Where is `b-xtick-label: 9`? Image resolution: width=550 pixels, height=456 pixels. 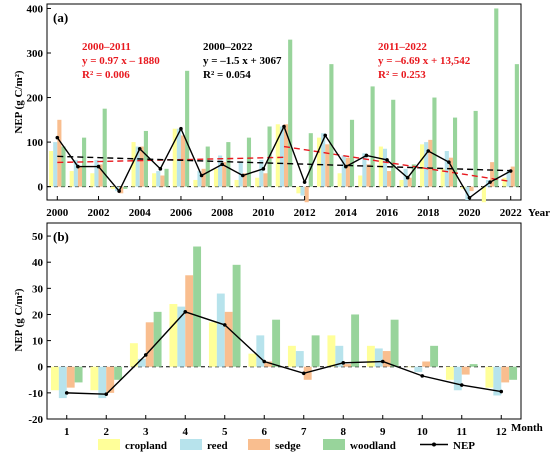
b-xtick-label: 9 is located at coordinates (383, 432).